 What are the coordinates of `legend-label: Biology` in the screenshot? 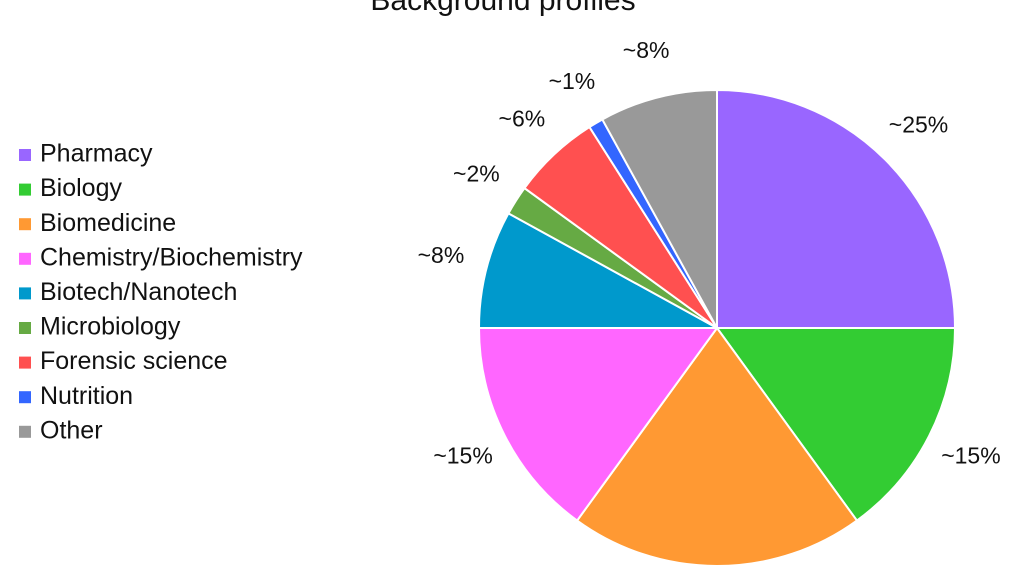 It's located at (81, 188).